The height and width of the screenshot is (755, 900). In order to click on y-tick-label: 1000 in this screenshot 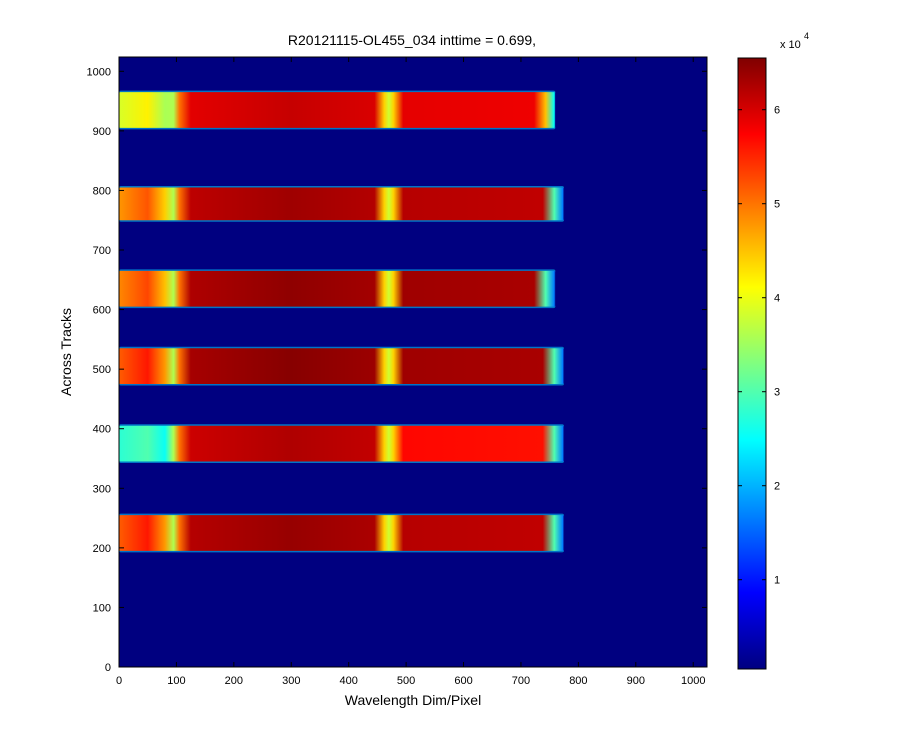, I will do `click(99, 72)`.